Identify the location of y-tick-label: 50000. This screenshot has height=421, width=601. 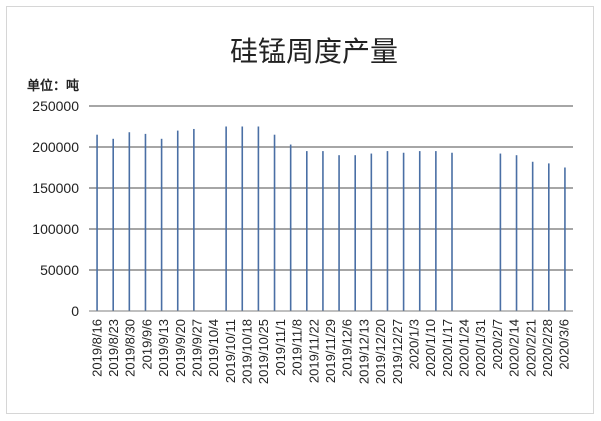
(59, 270).